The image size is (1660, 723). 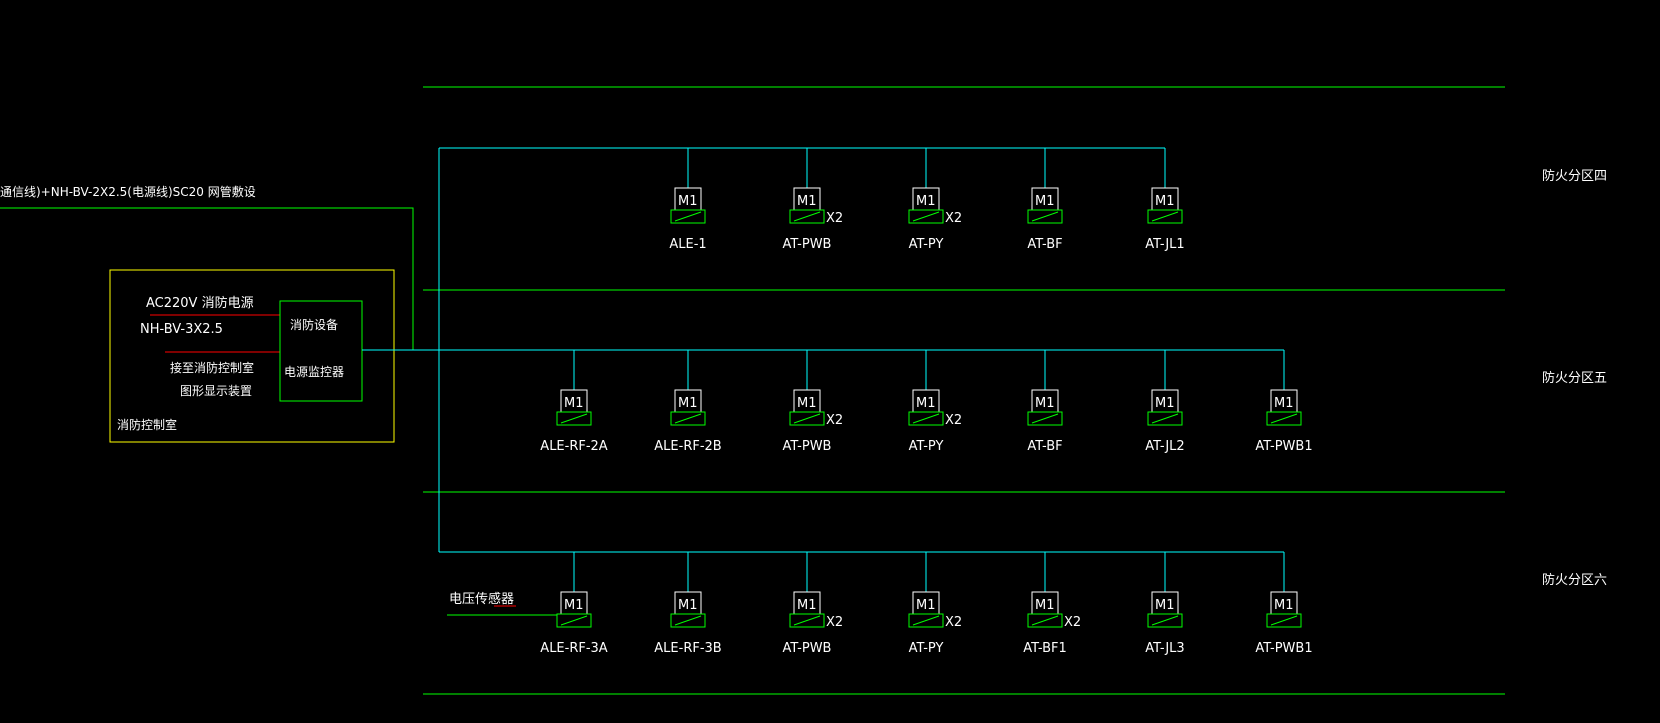 I want to click on module-device-label: ALE-RF-2A, so click(x=574, y=446).